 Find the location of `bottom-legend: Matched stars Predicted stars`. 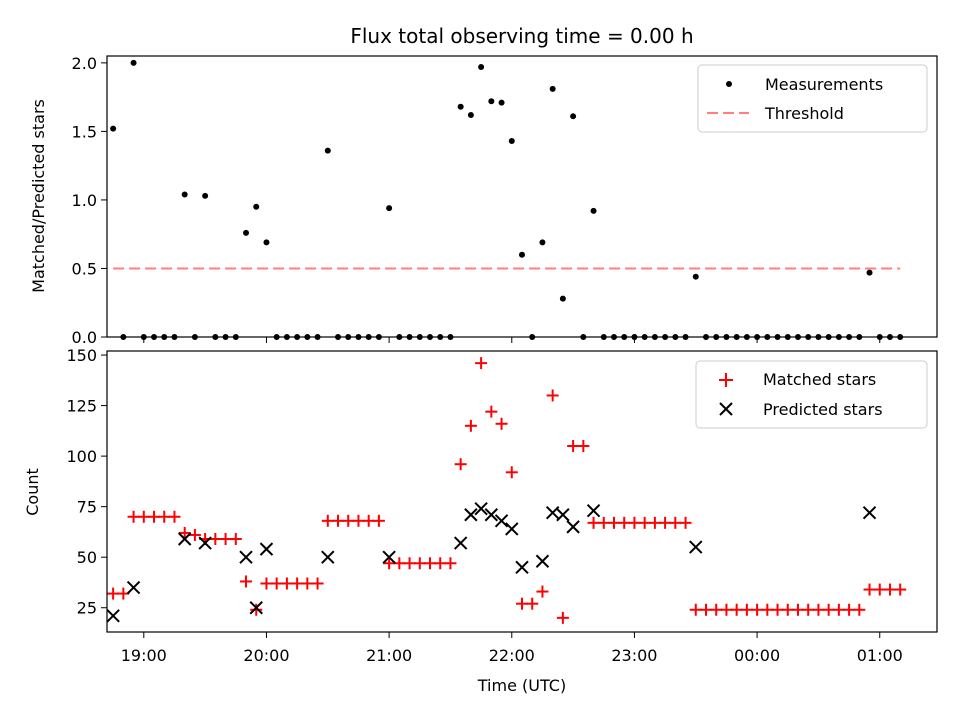

bottom-legend: Matched stars Predicted stars is located at coordinates (811, 394).